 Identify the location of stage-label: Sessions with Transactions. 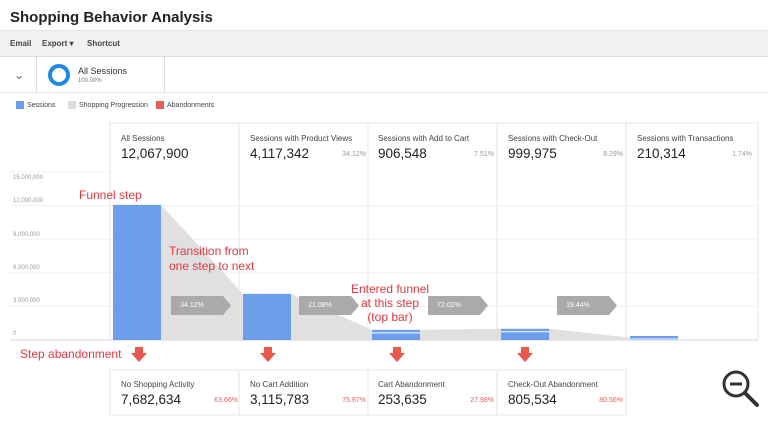
(685, 138).